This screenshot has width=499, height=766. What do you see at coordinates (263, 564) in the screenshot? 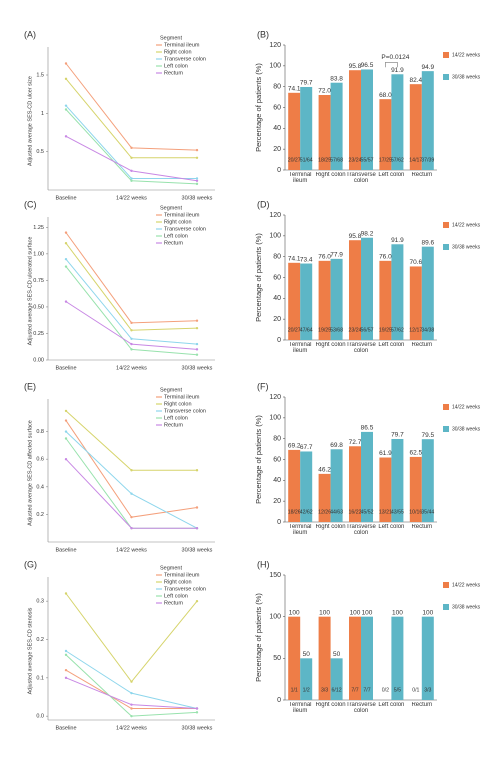
I see `panel-label: (H)` at bounding box center [263, 564].